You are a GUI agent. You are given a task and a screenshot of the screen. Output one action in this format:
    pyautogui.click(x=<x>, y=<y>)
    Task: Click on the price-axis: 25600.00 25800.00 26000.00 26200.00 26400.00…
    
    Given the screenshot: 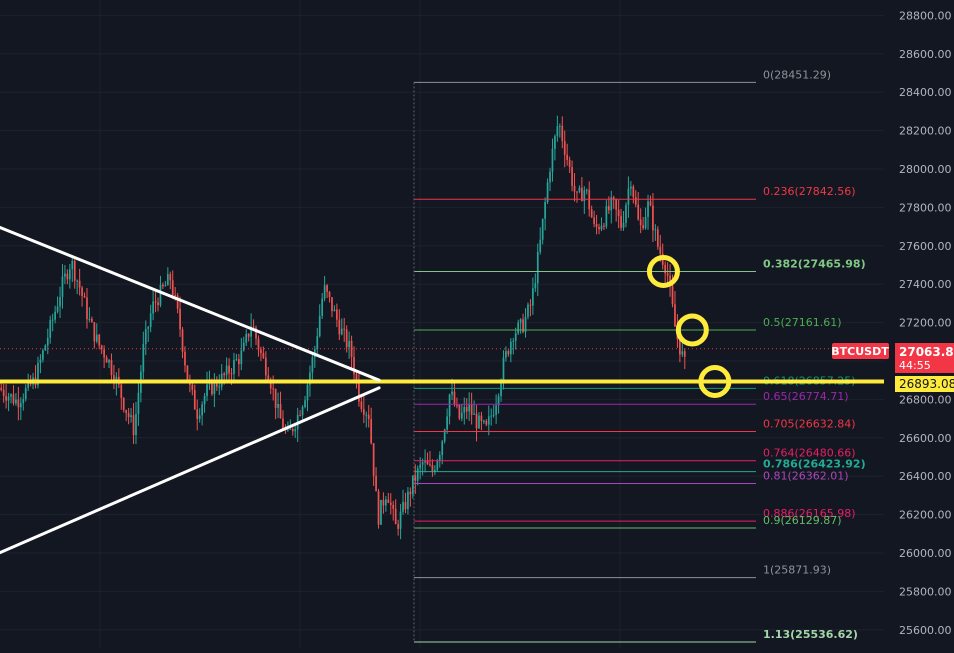 What is the action you would take?
    pyautogui.click(x=919, y=324)
    